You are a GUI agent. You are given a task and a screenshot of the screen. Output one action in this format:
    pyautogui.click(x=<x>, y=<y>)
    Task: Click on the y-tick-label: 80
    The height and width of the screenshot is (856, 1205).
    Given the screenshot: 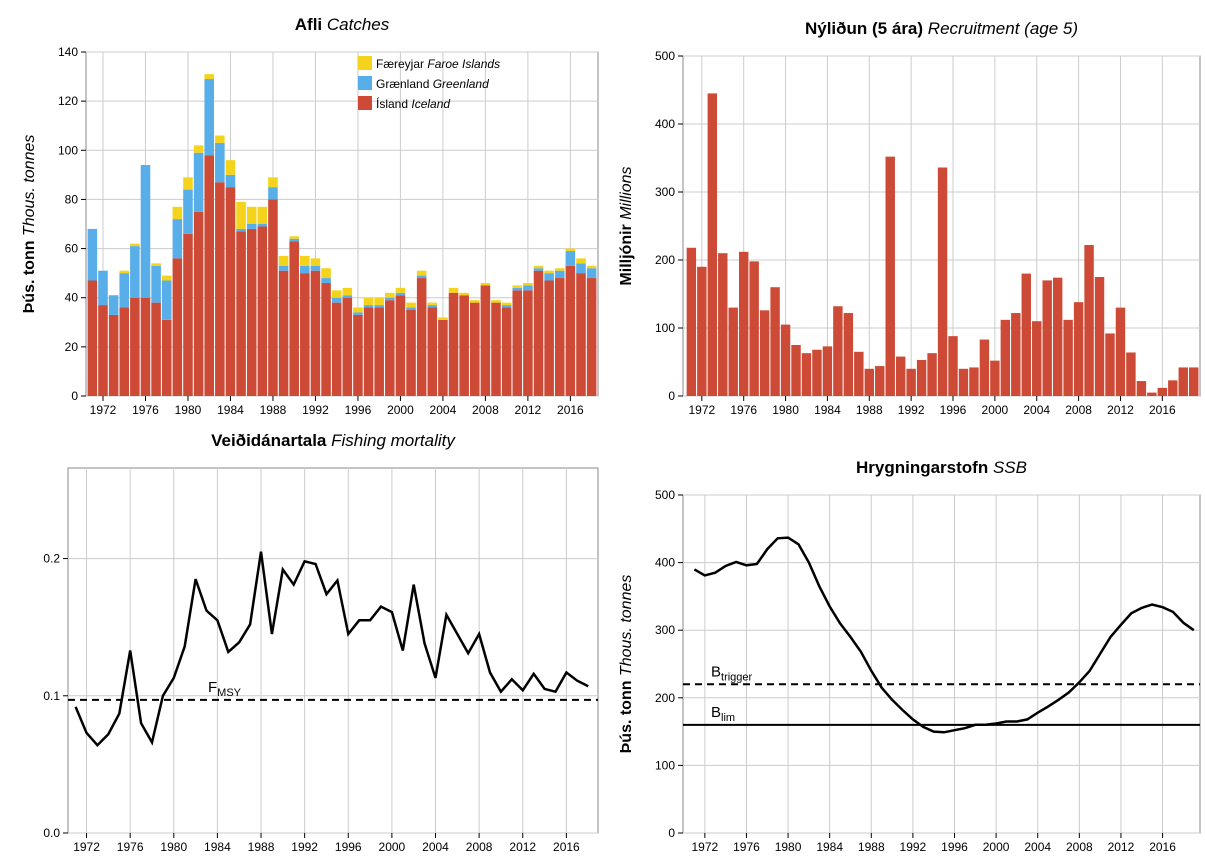 What is the action you would take?
    pyautogui.click(x=72, y=199)
    